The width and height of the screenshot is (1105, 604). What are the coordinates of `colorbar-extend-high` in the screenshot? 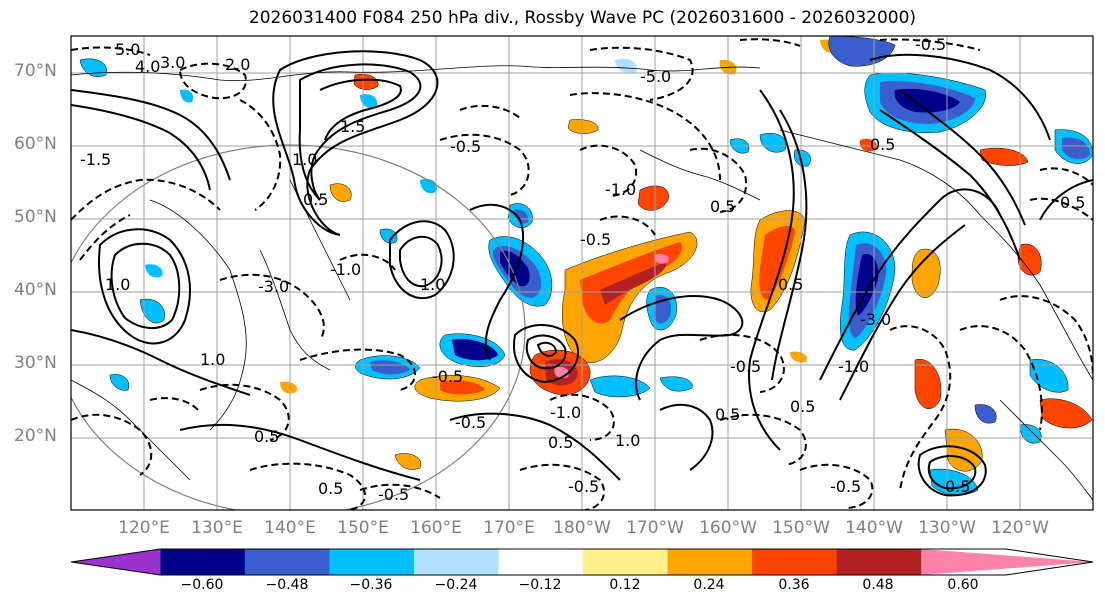 It's located at (1007, 562).